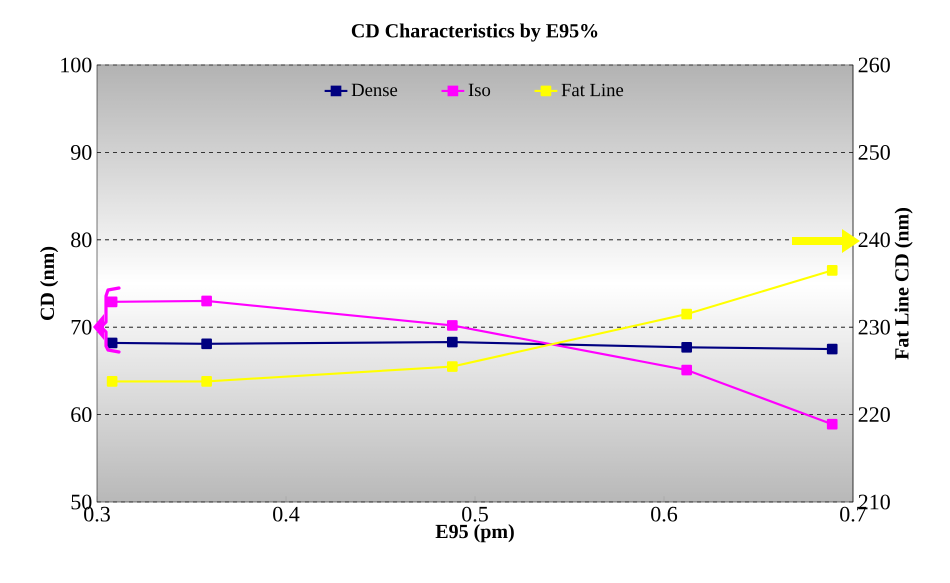  I want to click on legend-label: Dense, so click(375, 90).